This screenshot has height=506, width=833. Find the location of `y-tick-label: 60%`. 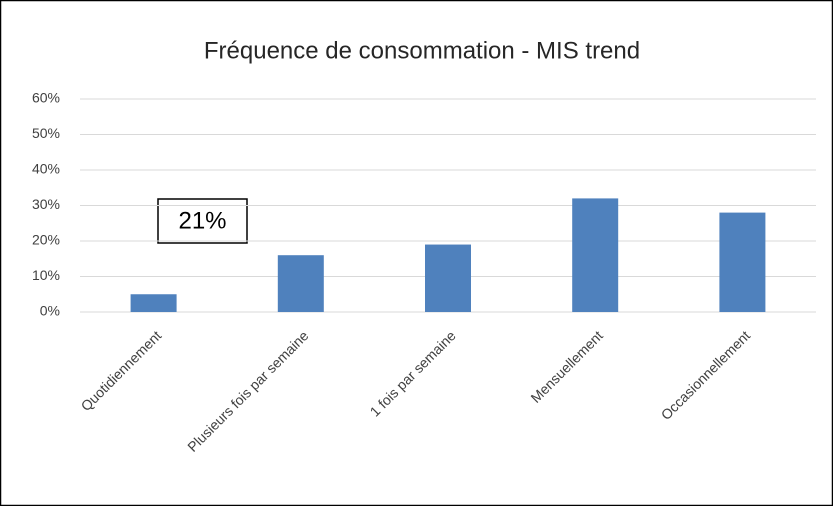

y-tick-label: 60% is located at coordinates (46, 98).